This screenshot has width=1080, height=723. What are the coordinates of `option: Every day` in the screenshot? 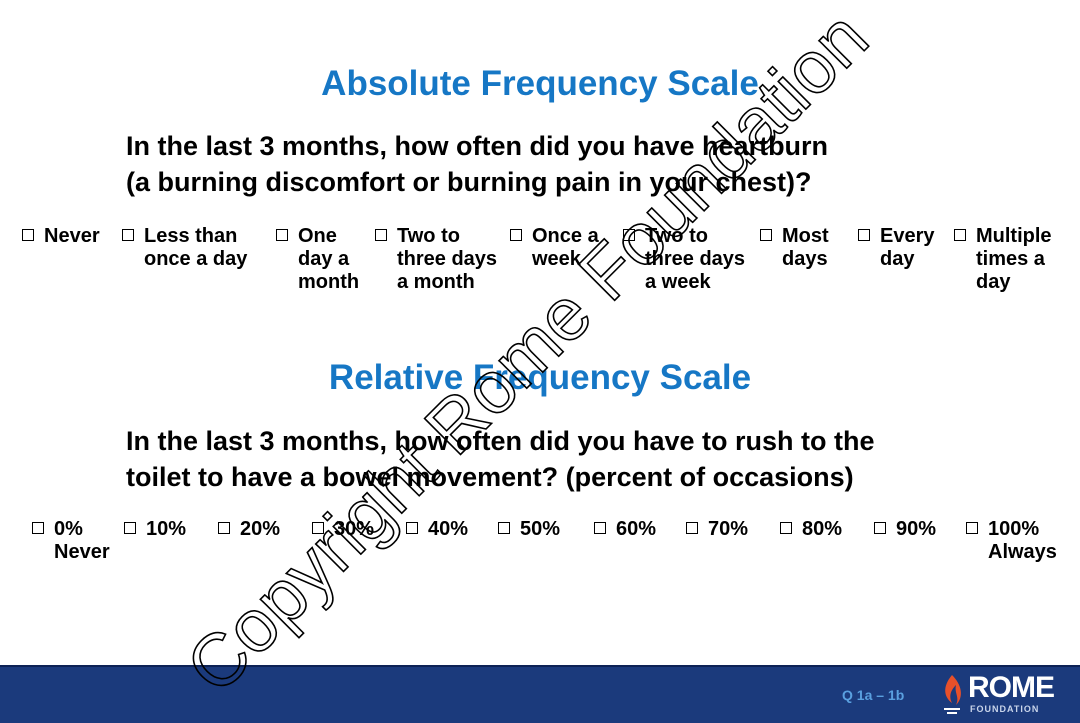 It's located at (896, 248).